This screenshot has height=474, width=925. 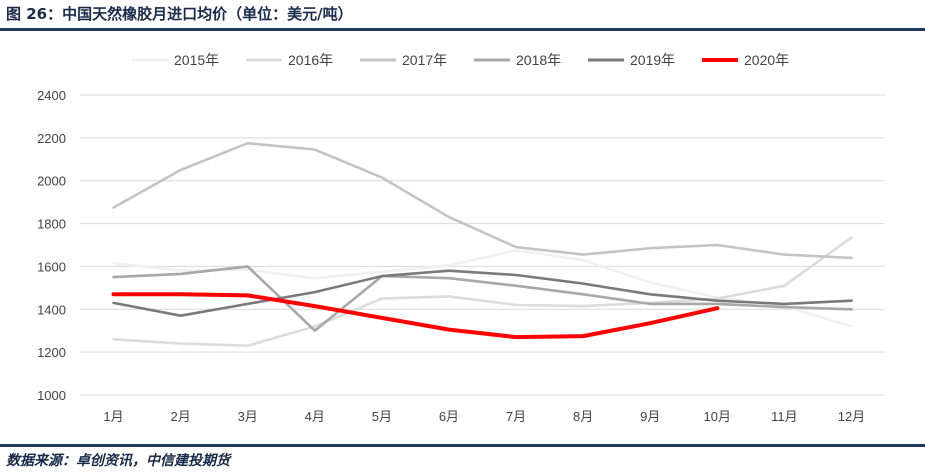 I want to click on y-tick-label: 1200, so click(x=51, y=352).